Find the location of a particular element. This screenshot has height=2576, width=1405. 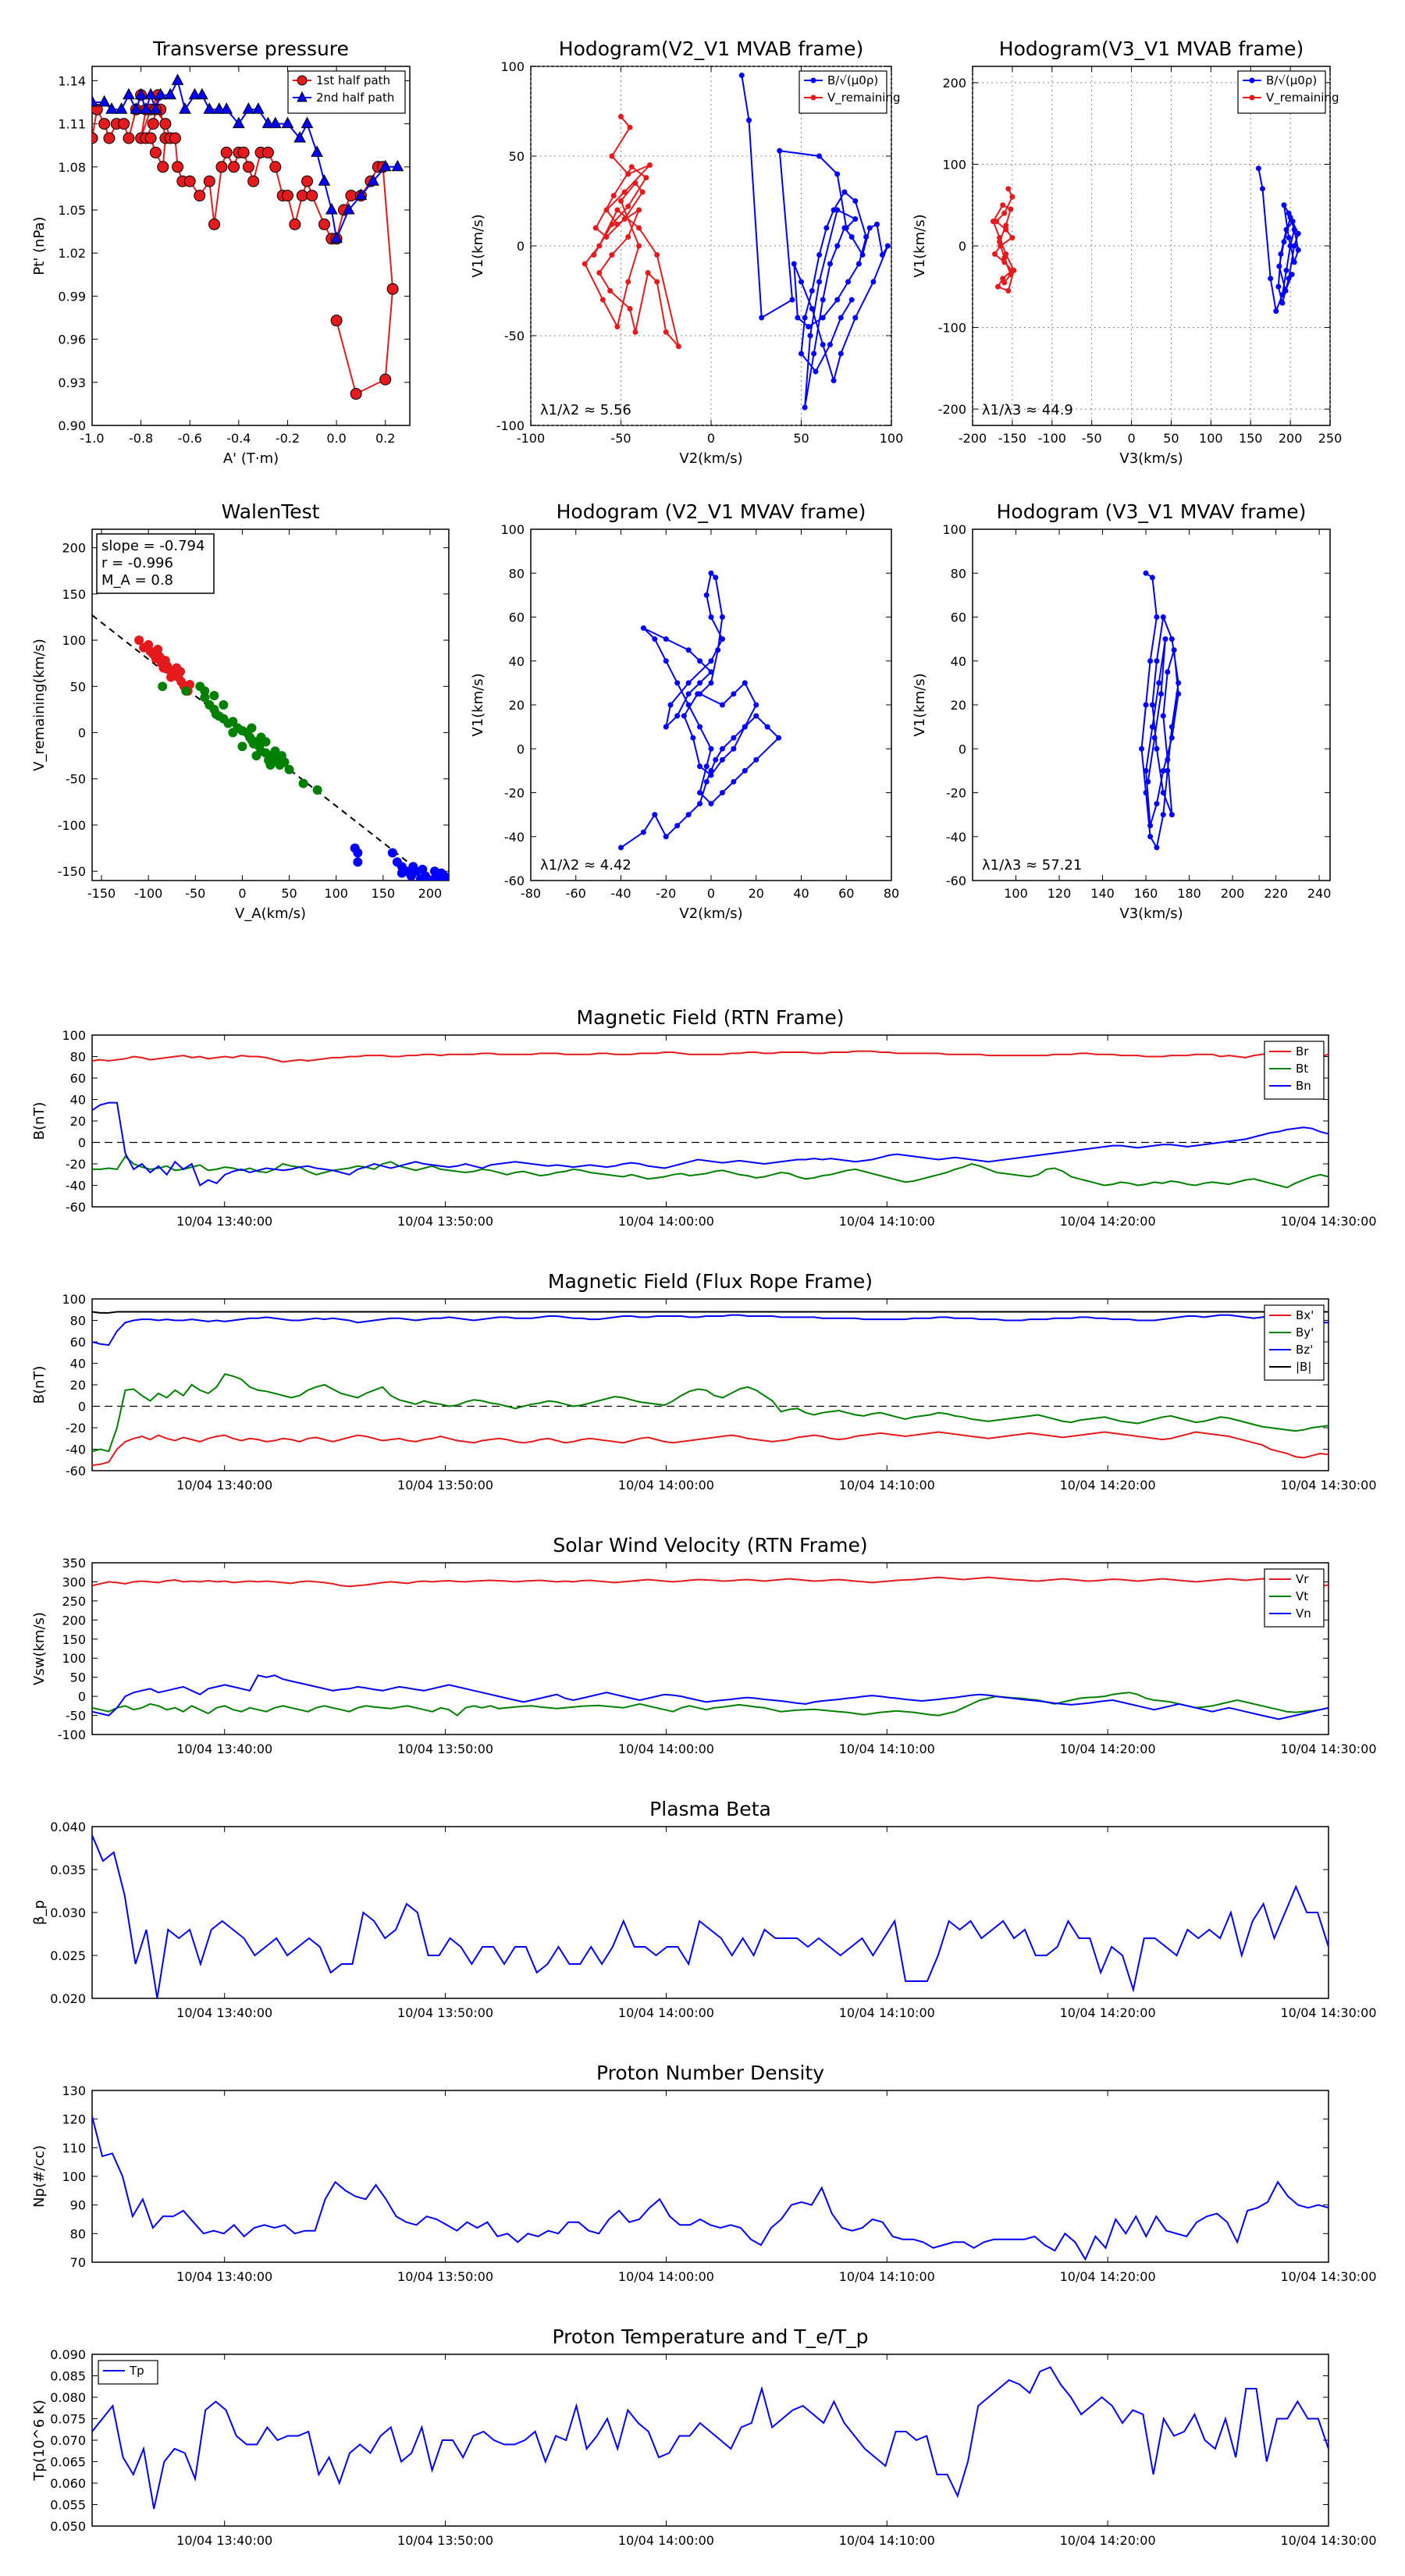

fit-line is located at coordinates (262, 747).